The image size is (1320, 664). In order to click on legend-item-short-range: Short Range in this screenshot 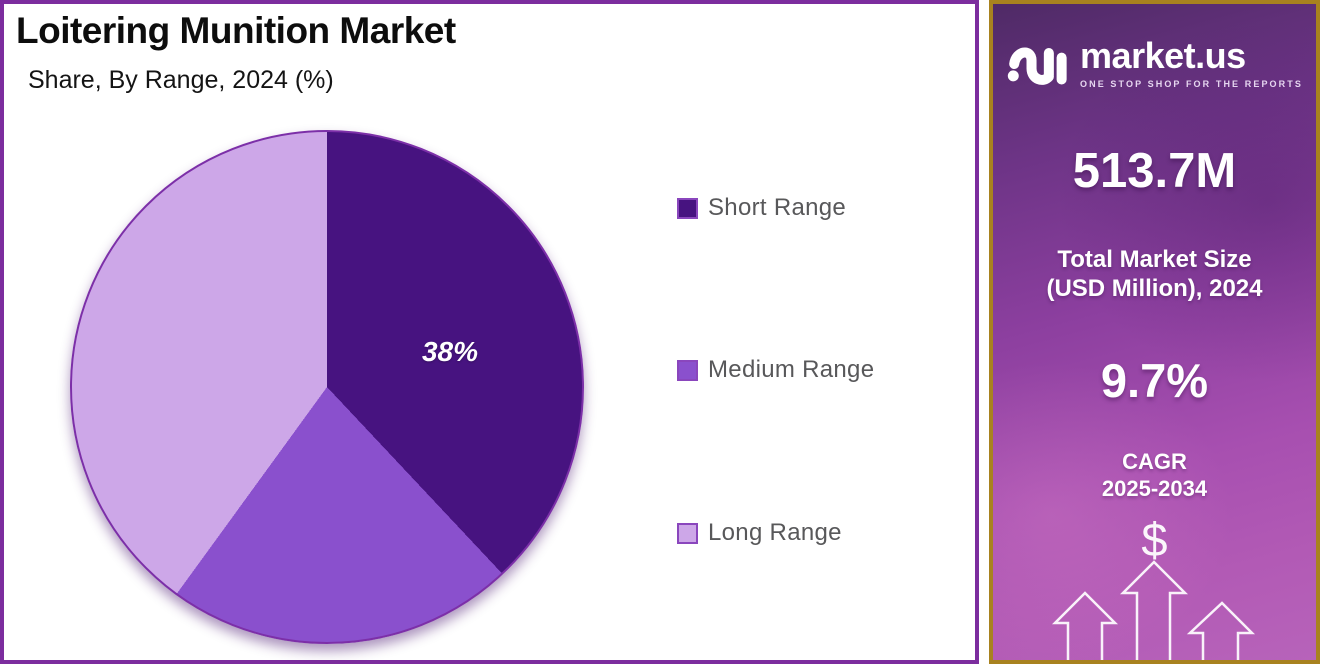, I will do `click(761, 208)`.